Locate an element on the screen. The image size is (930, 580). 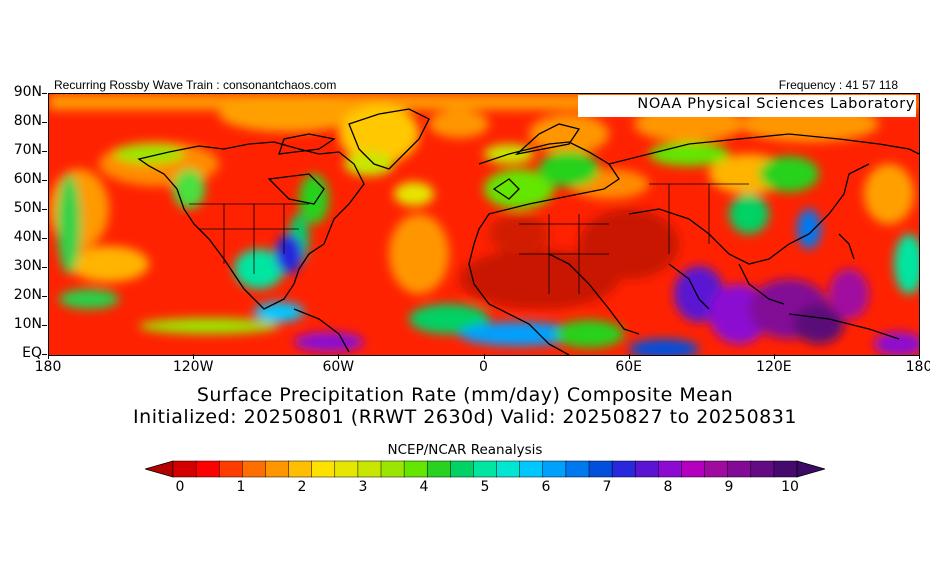
colorbar-label: 10 is located at coordinates (790, 487).